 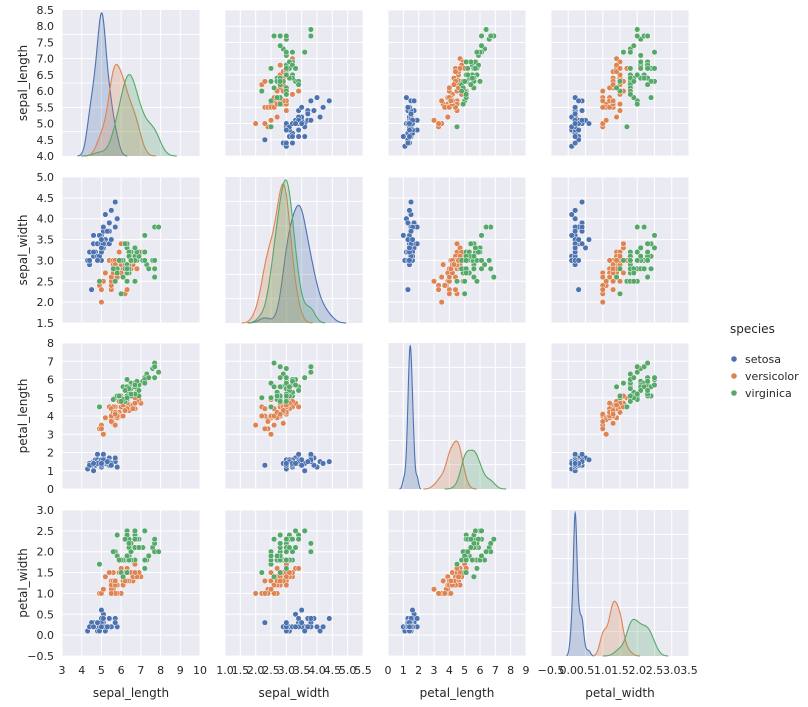 What do you see at coordinates (50, 489) in the screenshot?
I see `y-tick-label: 0` at bounding box center [50, 489].